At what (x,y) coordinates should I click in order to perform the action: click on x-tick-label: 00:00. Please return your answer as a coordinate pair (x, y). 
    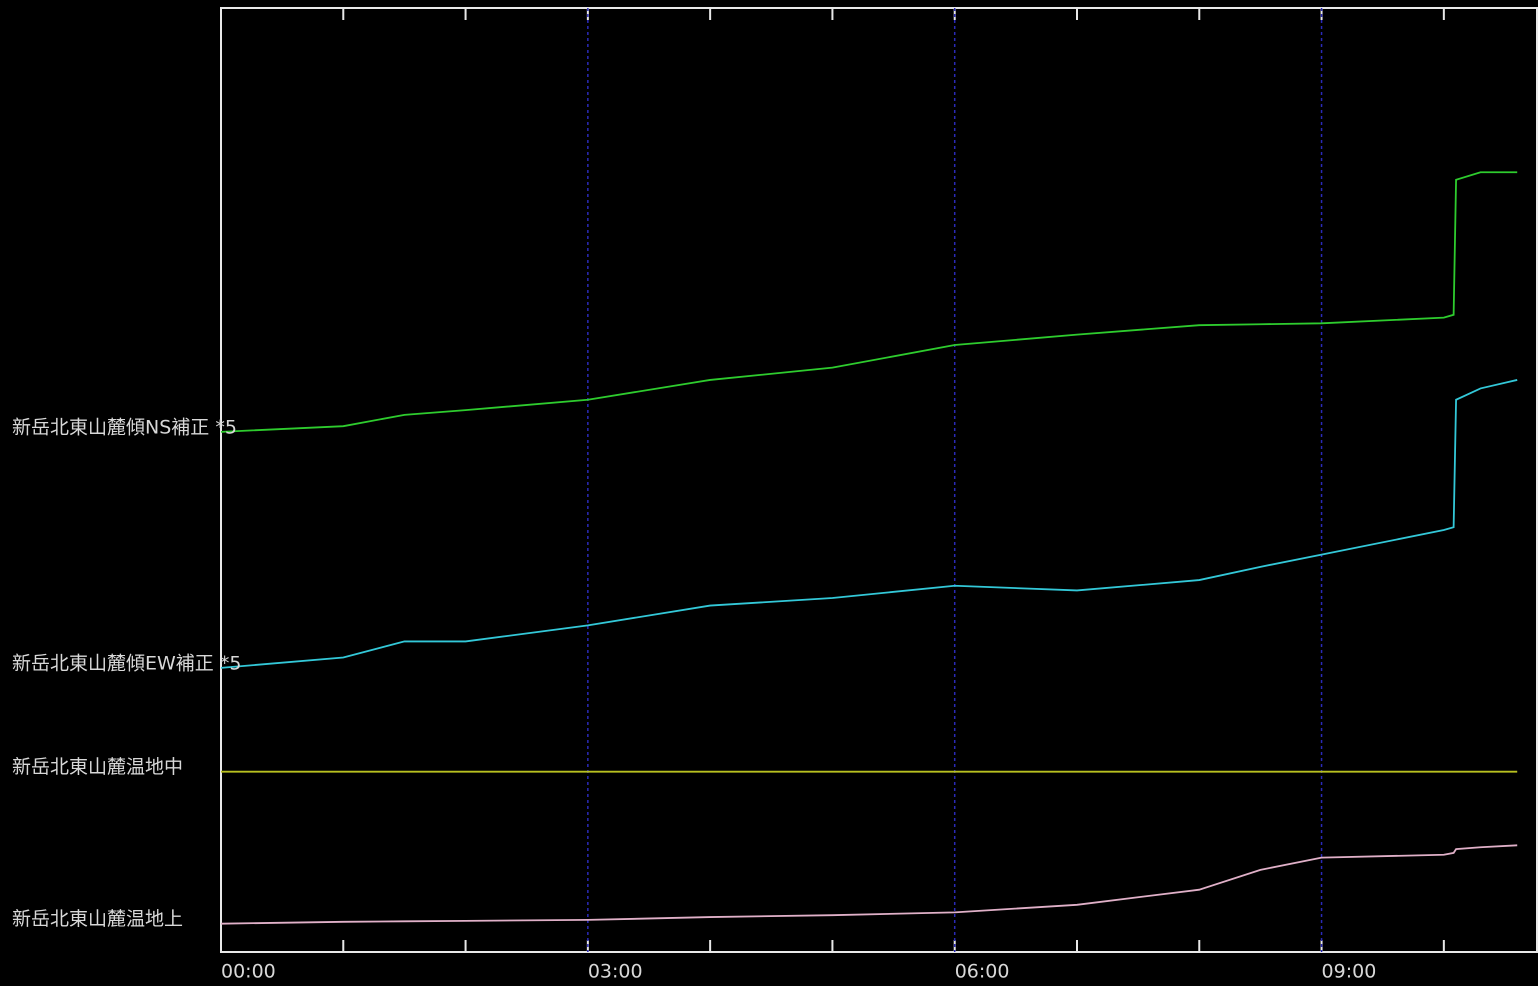
    Looking at the image, I should click on (248, 972).